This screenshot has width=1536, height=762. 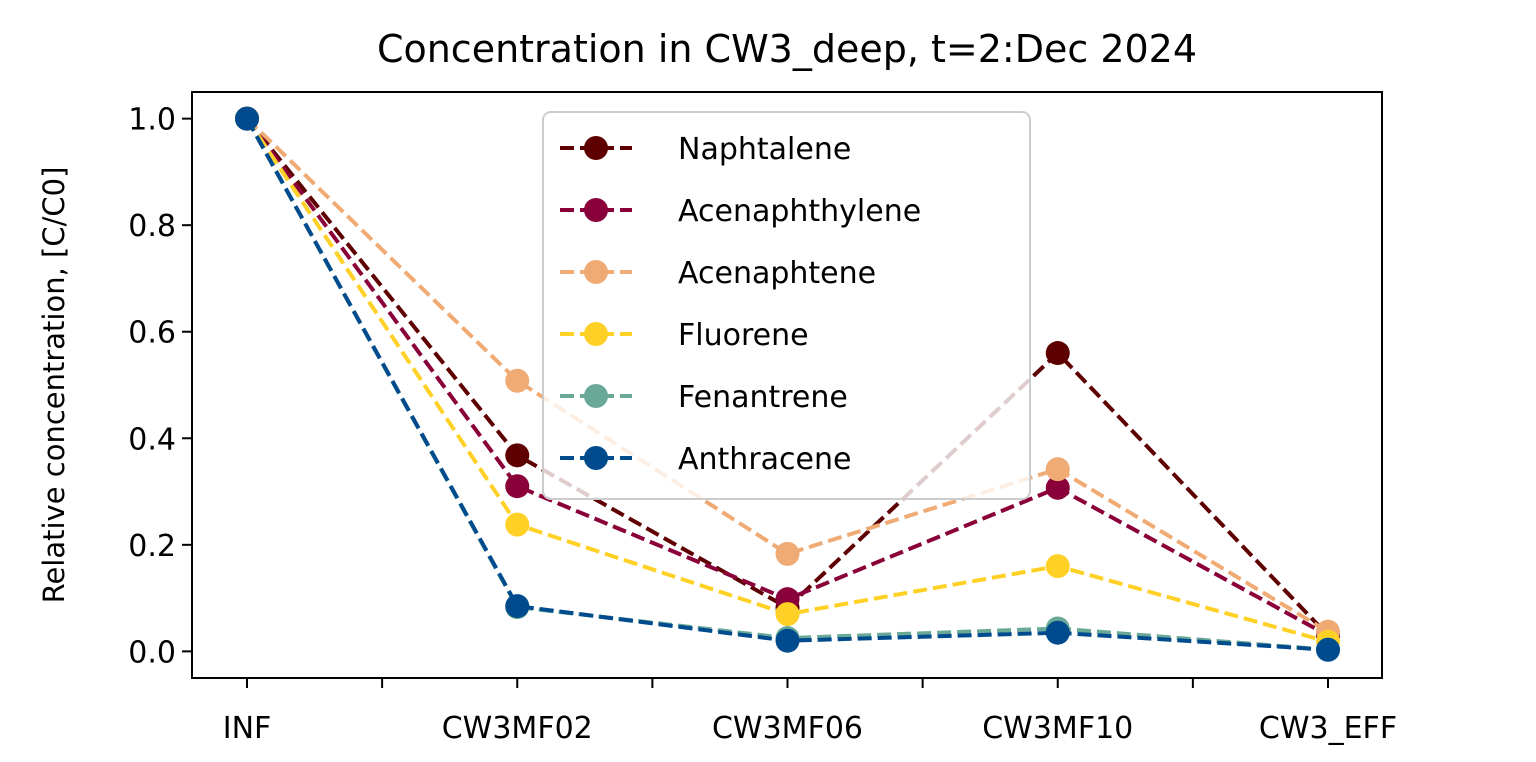 I want to click on legend-label: Fenantrene, so click(x=763, y=397).